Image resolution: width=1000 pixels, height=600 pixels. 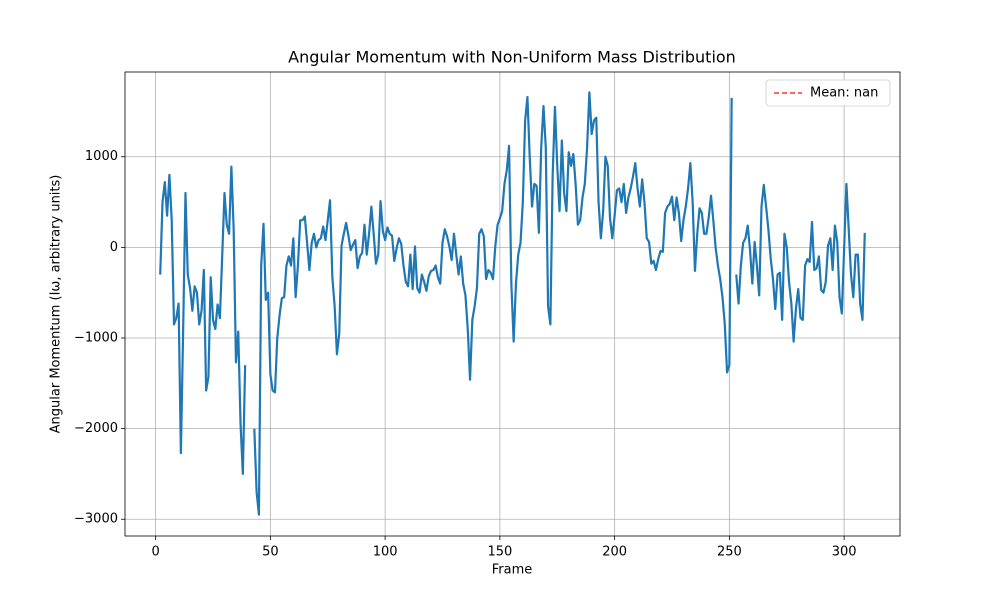 I want to click on x-axis-label: Frame, so click(x=512, y=570).